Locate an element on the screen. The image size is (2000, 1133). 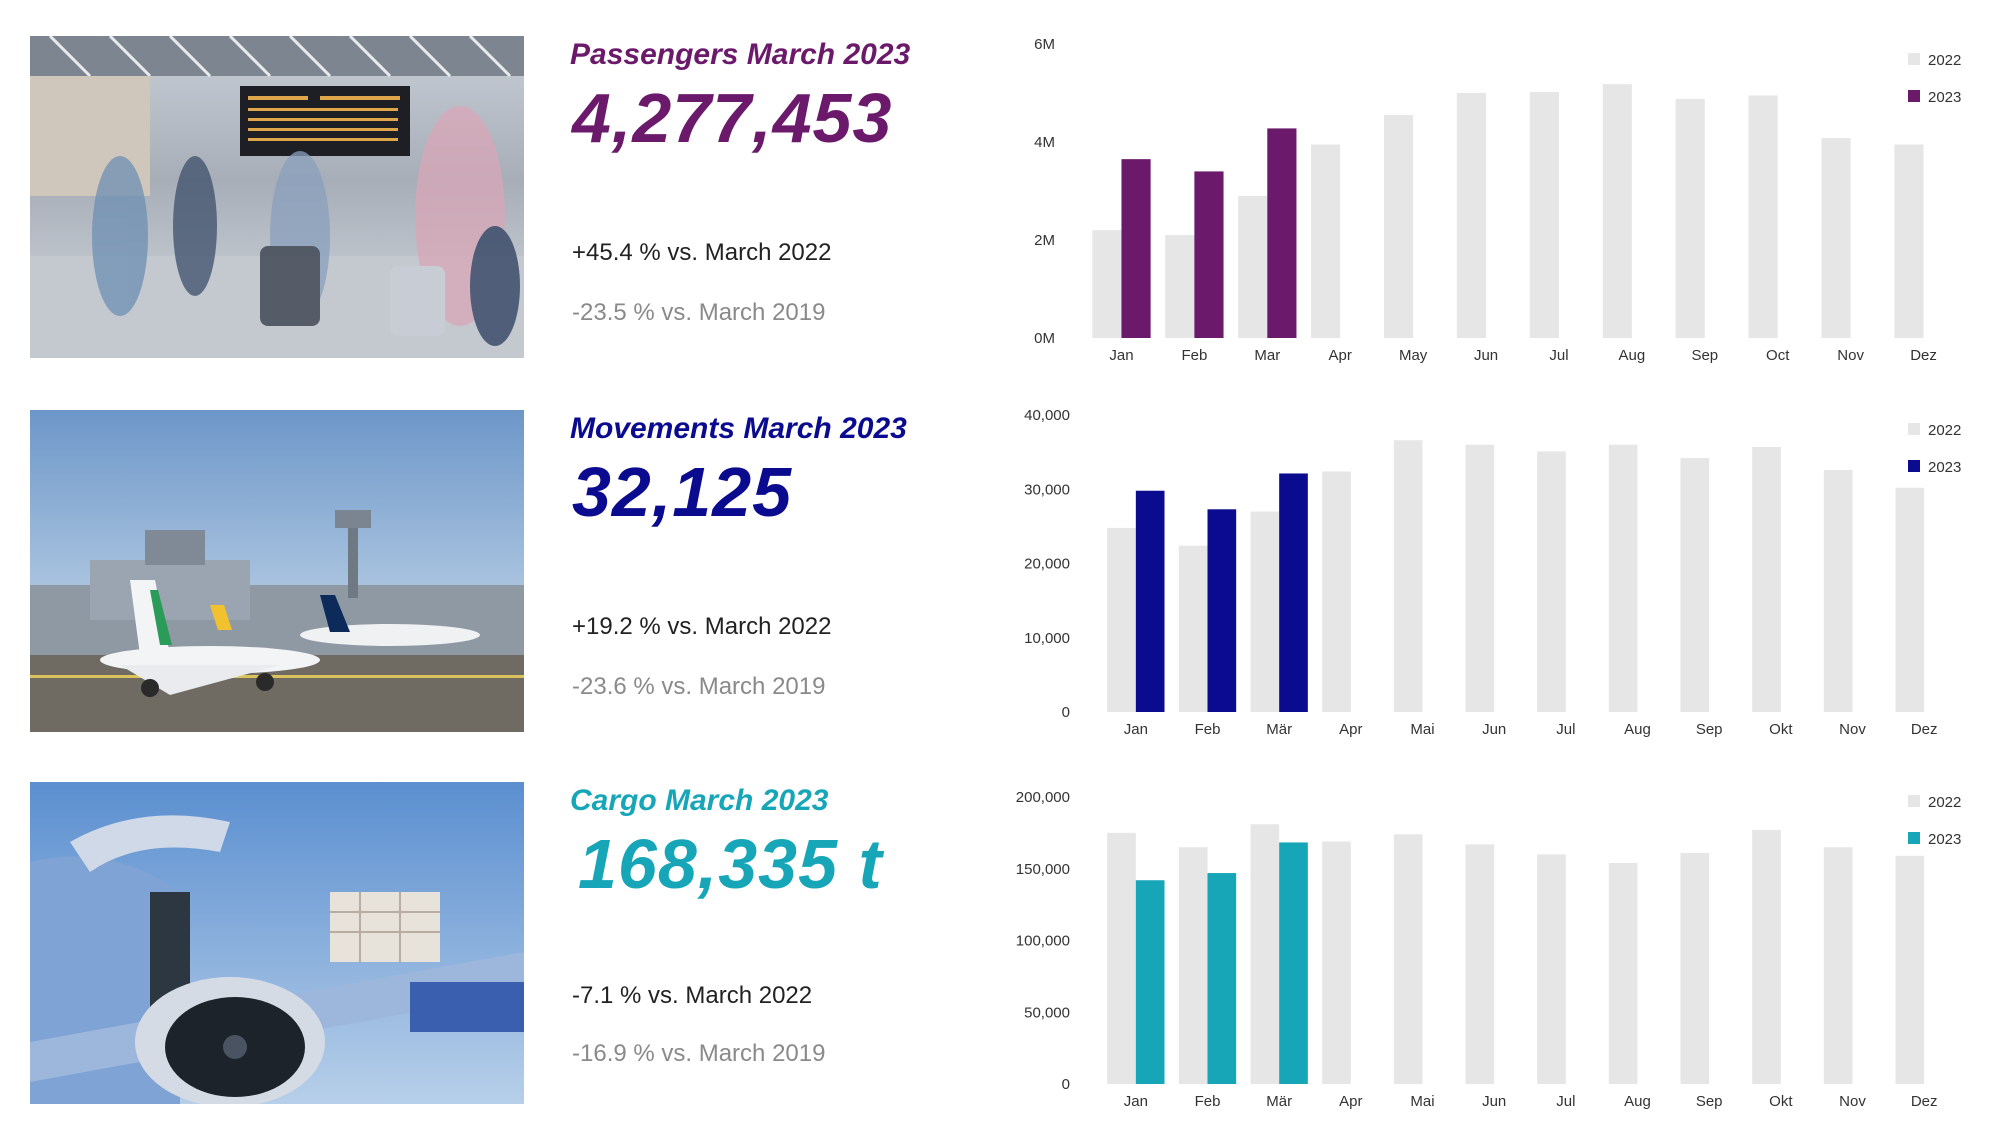
mov-bar-2022-feb is located at coordinates (1193, 628).